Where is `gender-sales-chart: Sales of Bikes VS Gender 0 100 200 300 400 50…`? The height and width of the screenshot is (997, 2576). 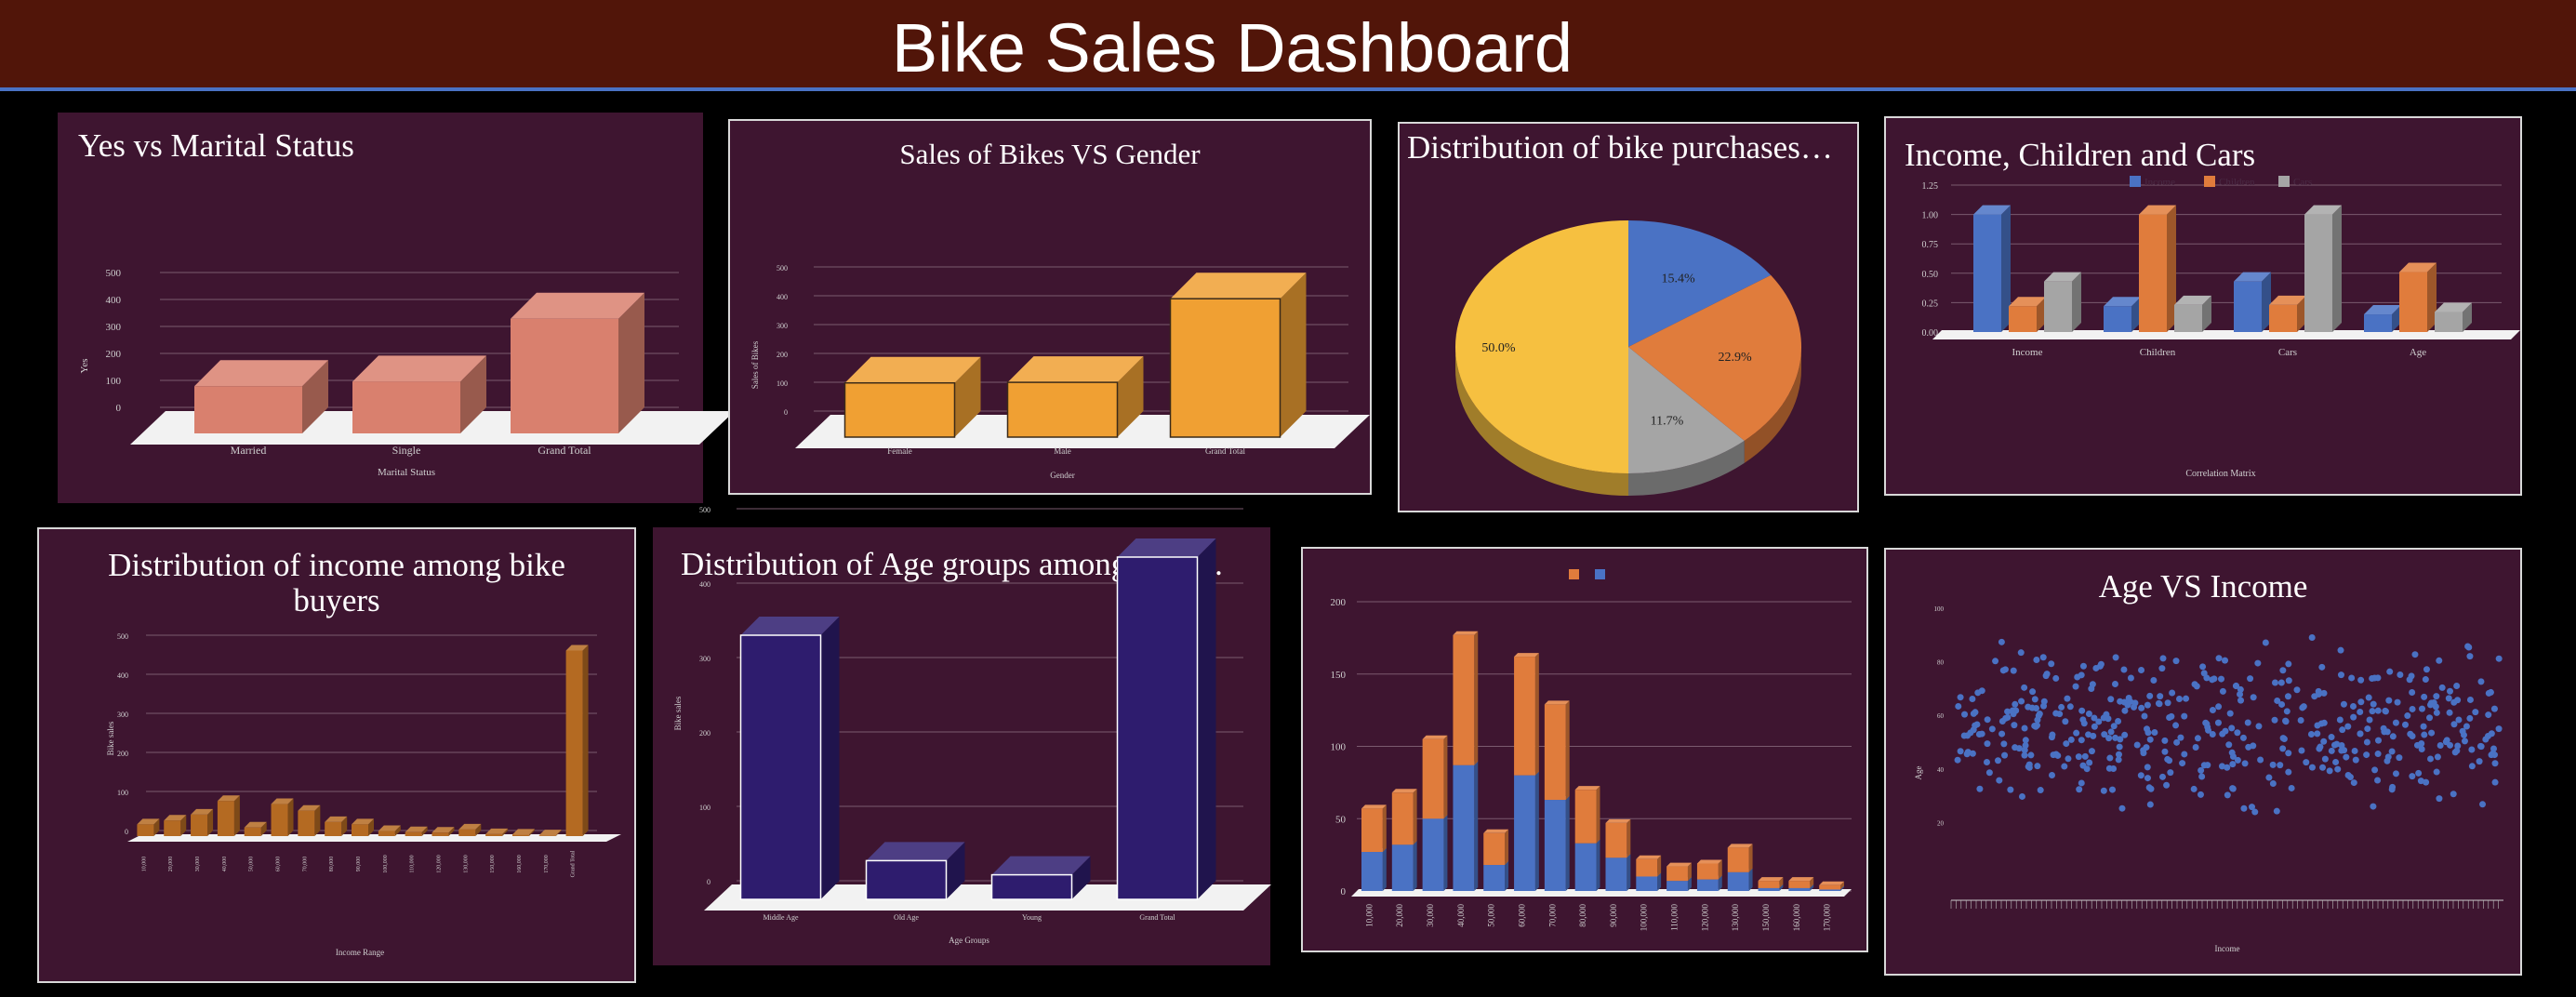
gender-sales-chart: Sales of Bikes VS Gender 0 100 200 300 400 50… is located at coordinates (1050, 307).